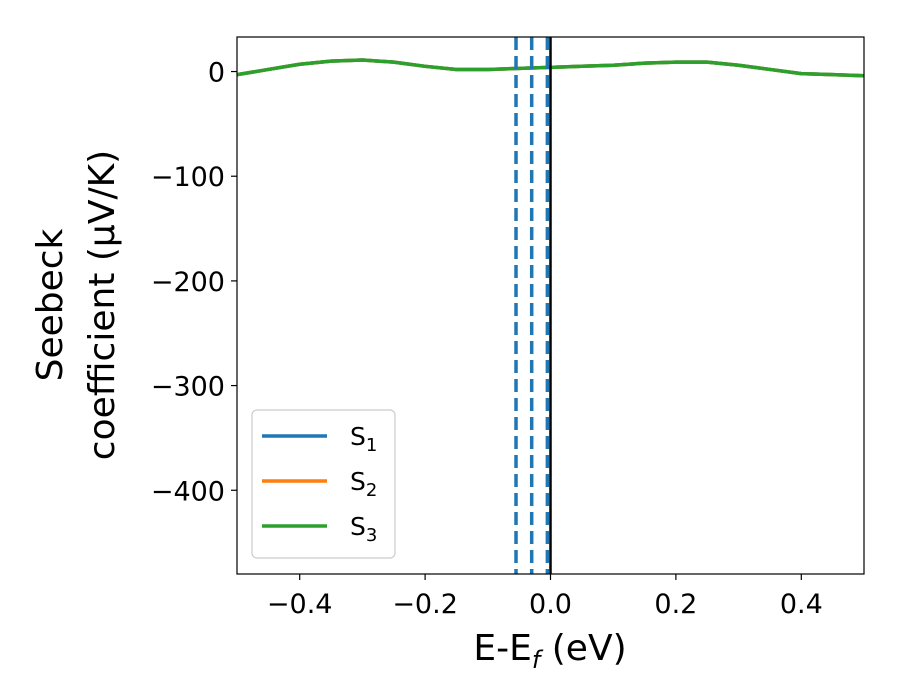  Describe the element at coordinates (425, 604) in the screenshot. I see `x-tick-label: −0.2` at that location.